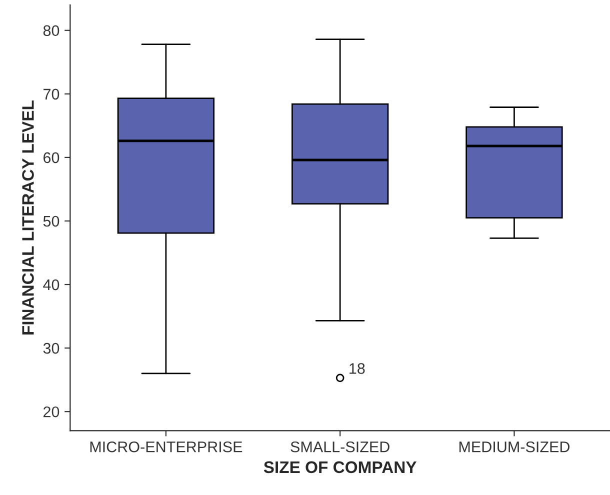 This screenshot has height=495, width=610. I want to click on y-tick-label: 20, so click(52, 412).